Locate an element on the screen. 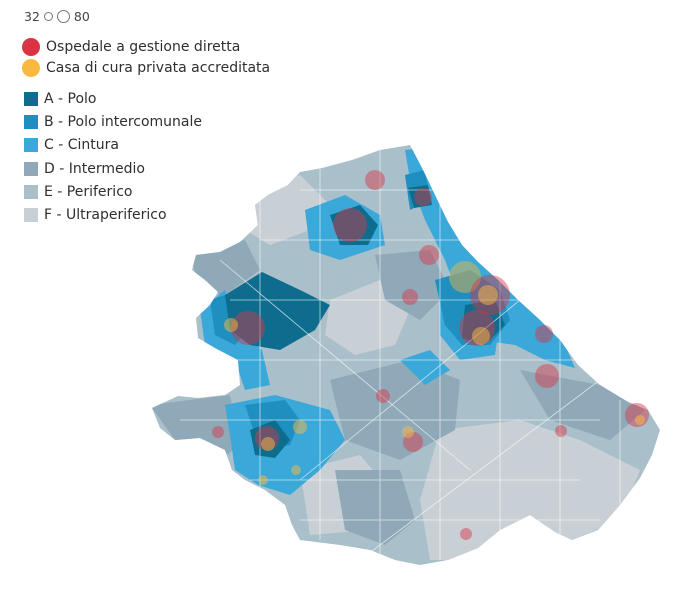 This screenshot has width=679, height=607. zone-intermedio-central is located at coordinates (395, 410).